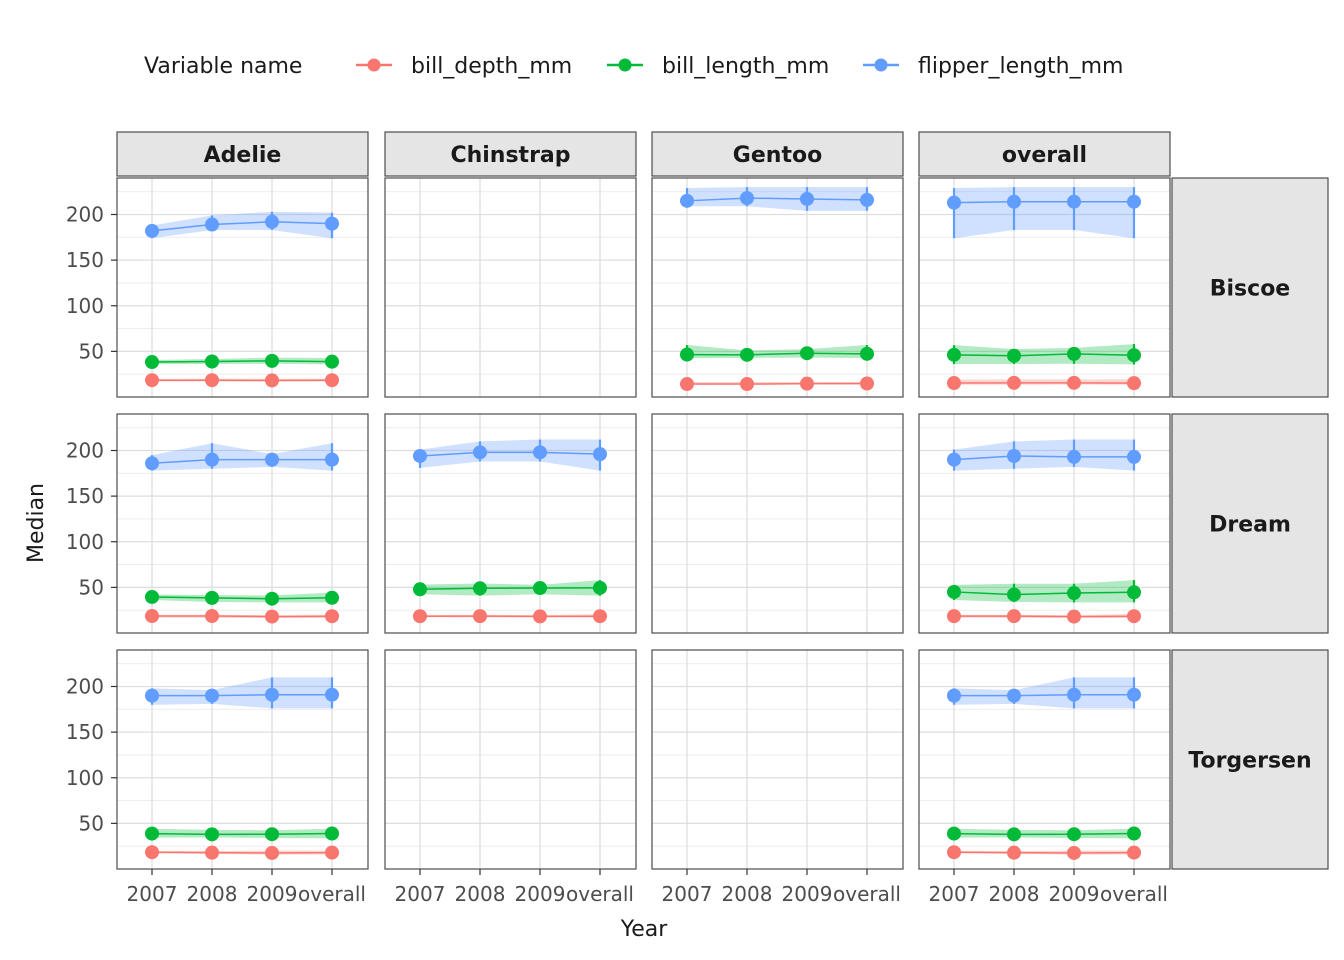 The height and width of the screenshot is (960, 1344). I want to click on column-strip-adelie, so click(242, 154).